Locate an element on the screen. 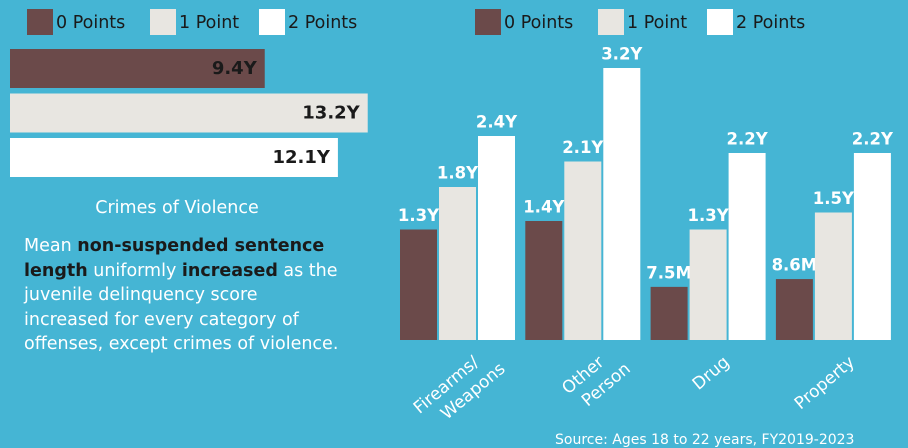 The image size is (908, 448). value-label: 7.5M is located at coordinates (669, 272).